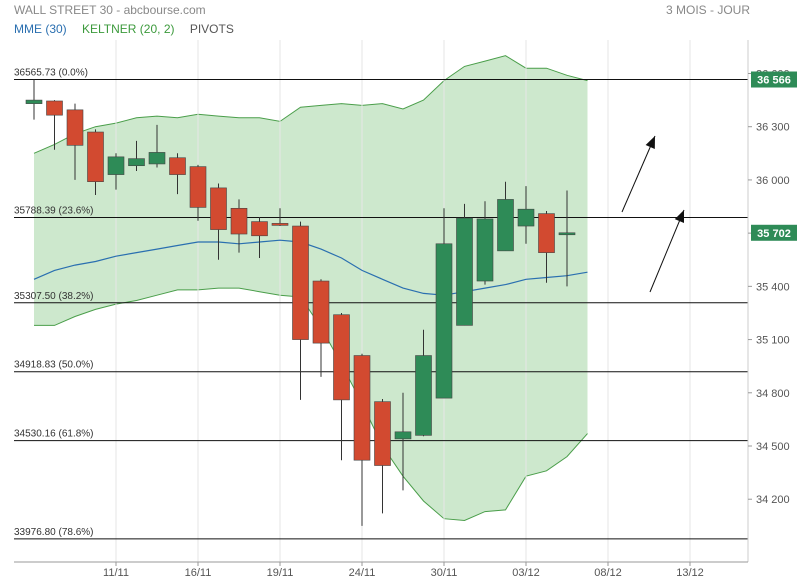  I want to click on last-price-badge: 35 702, so click(774, 232).